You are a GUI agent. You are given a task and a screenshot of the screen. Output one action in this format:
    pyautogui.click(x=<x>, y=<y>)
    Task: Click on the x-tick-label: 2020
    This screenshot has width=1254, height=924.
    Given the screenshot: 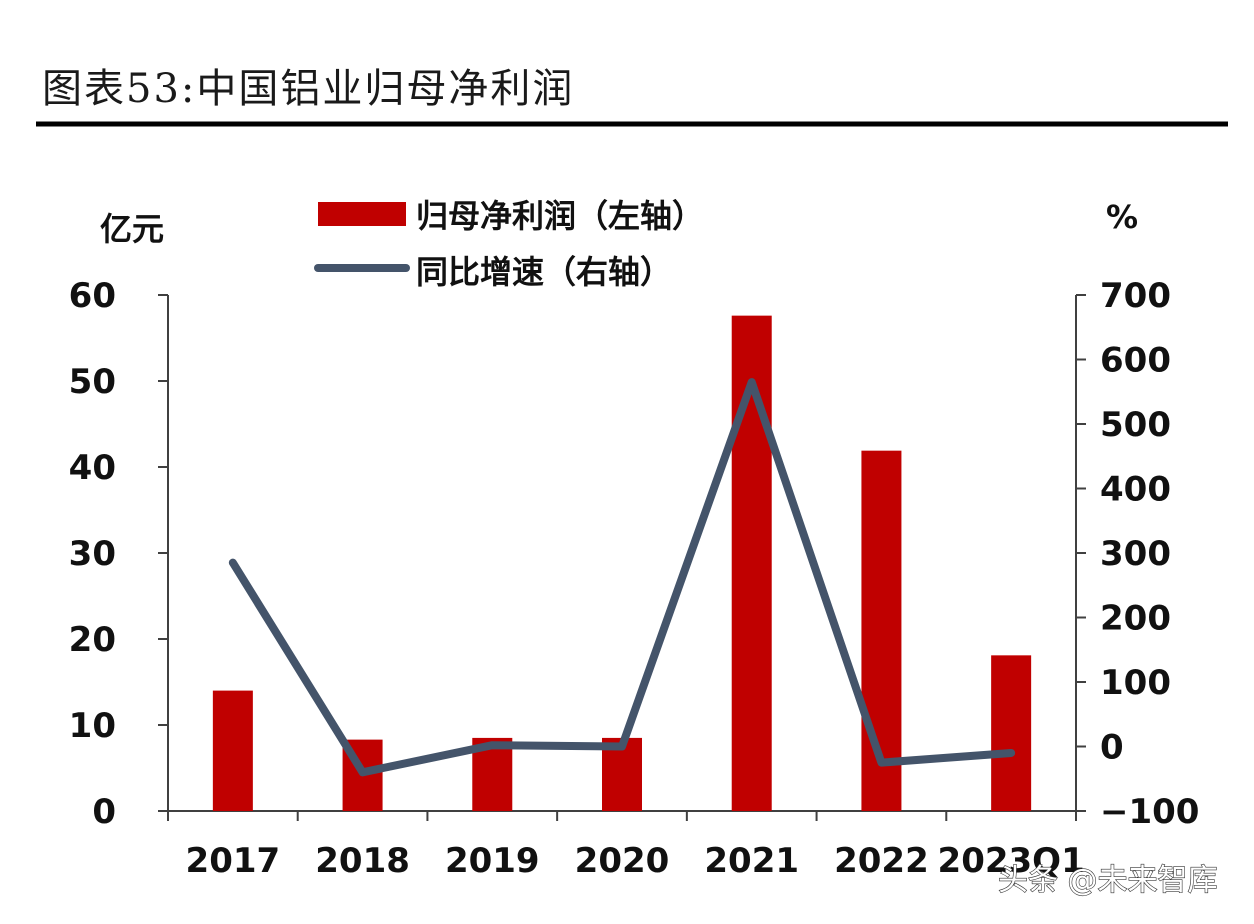 What is the action you would take?
    pyautogui.click(x=622, y=861)
    